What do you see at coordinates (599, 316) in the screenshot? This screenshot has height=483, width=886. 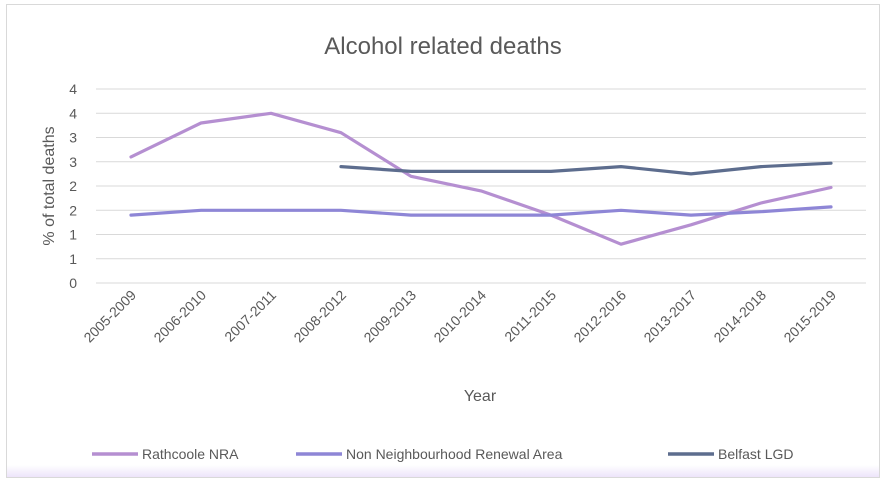 I see `x-tick-label: 2012-2016` at bounding box center [599, 316].